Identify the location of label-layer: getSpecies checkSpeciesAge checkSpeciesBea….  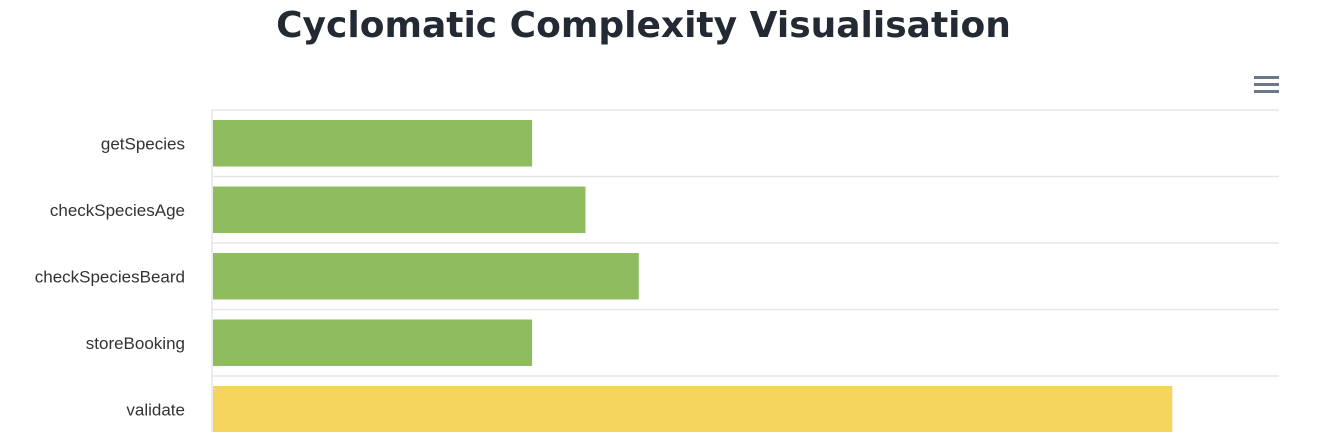
(110, 276).